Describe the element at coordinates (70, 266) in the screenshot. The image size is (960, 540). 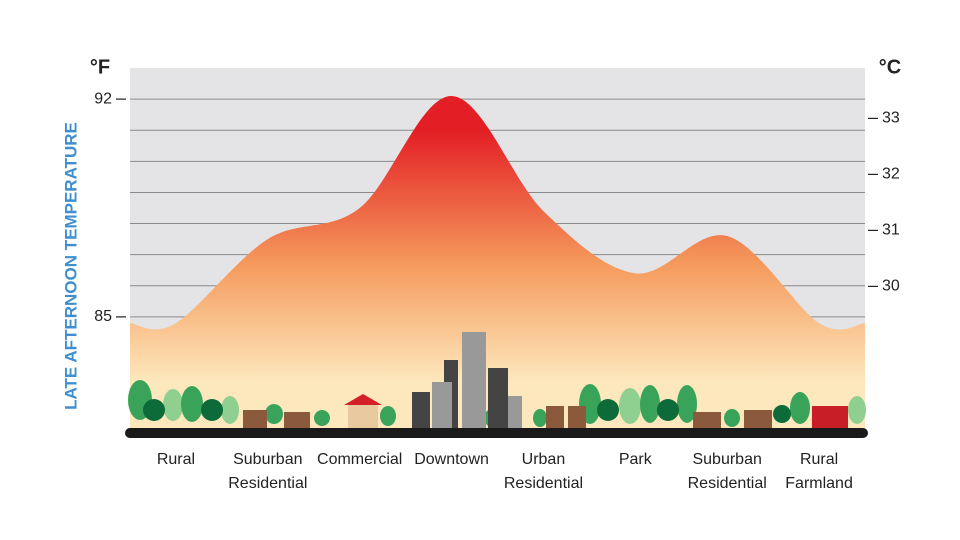
I see `y-axis-label: LATE AFTERNOON TEMPERATURE` at that location.